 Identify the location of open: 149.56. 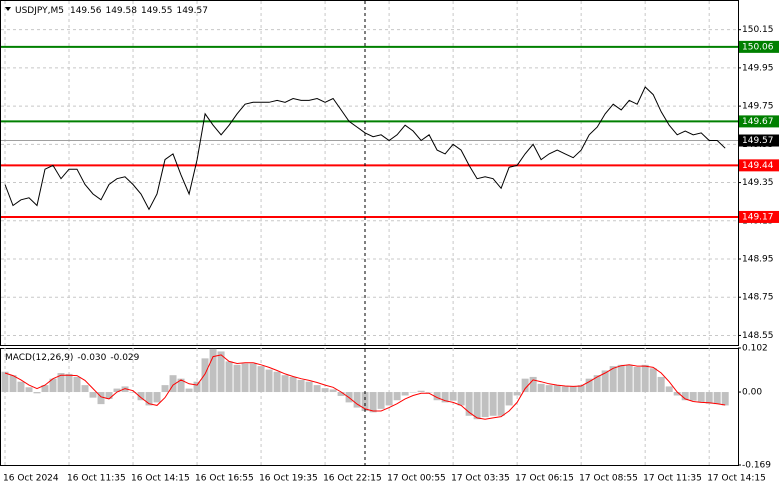
(86, 11).